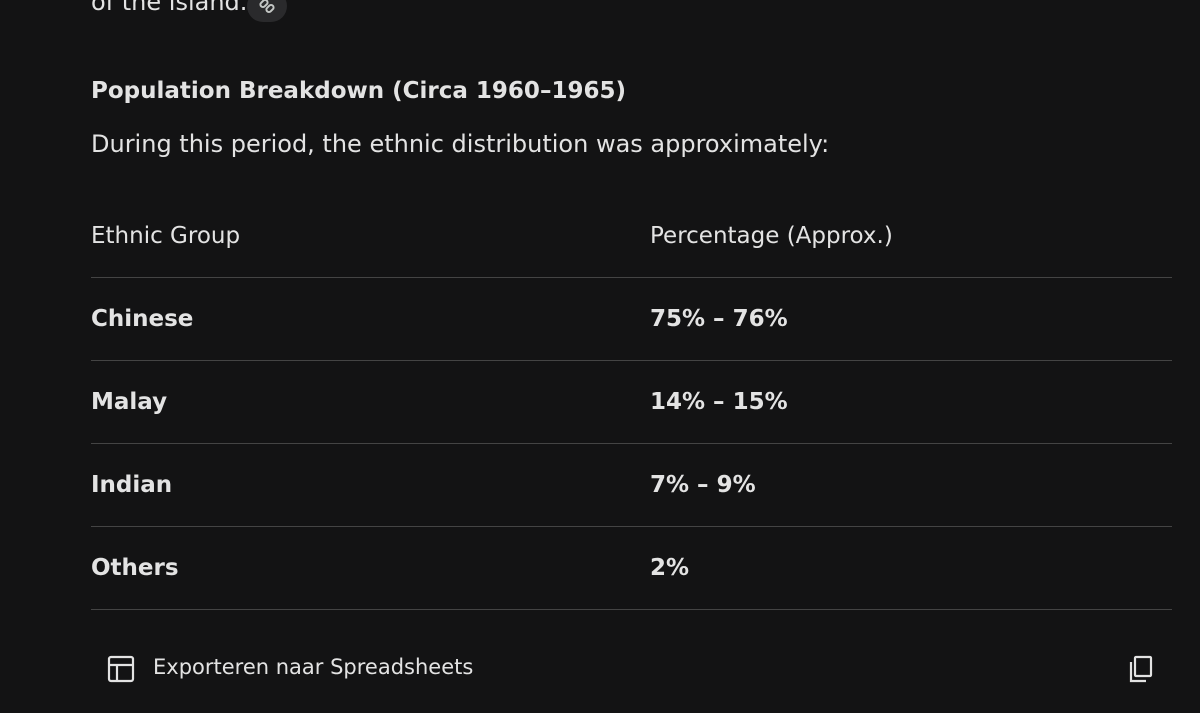  I want to click on cell: 14% – 15%, so click(911, 402).